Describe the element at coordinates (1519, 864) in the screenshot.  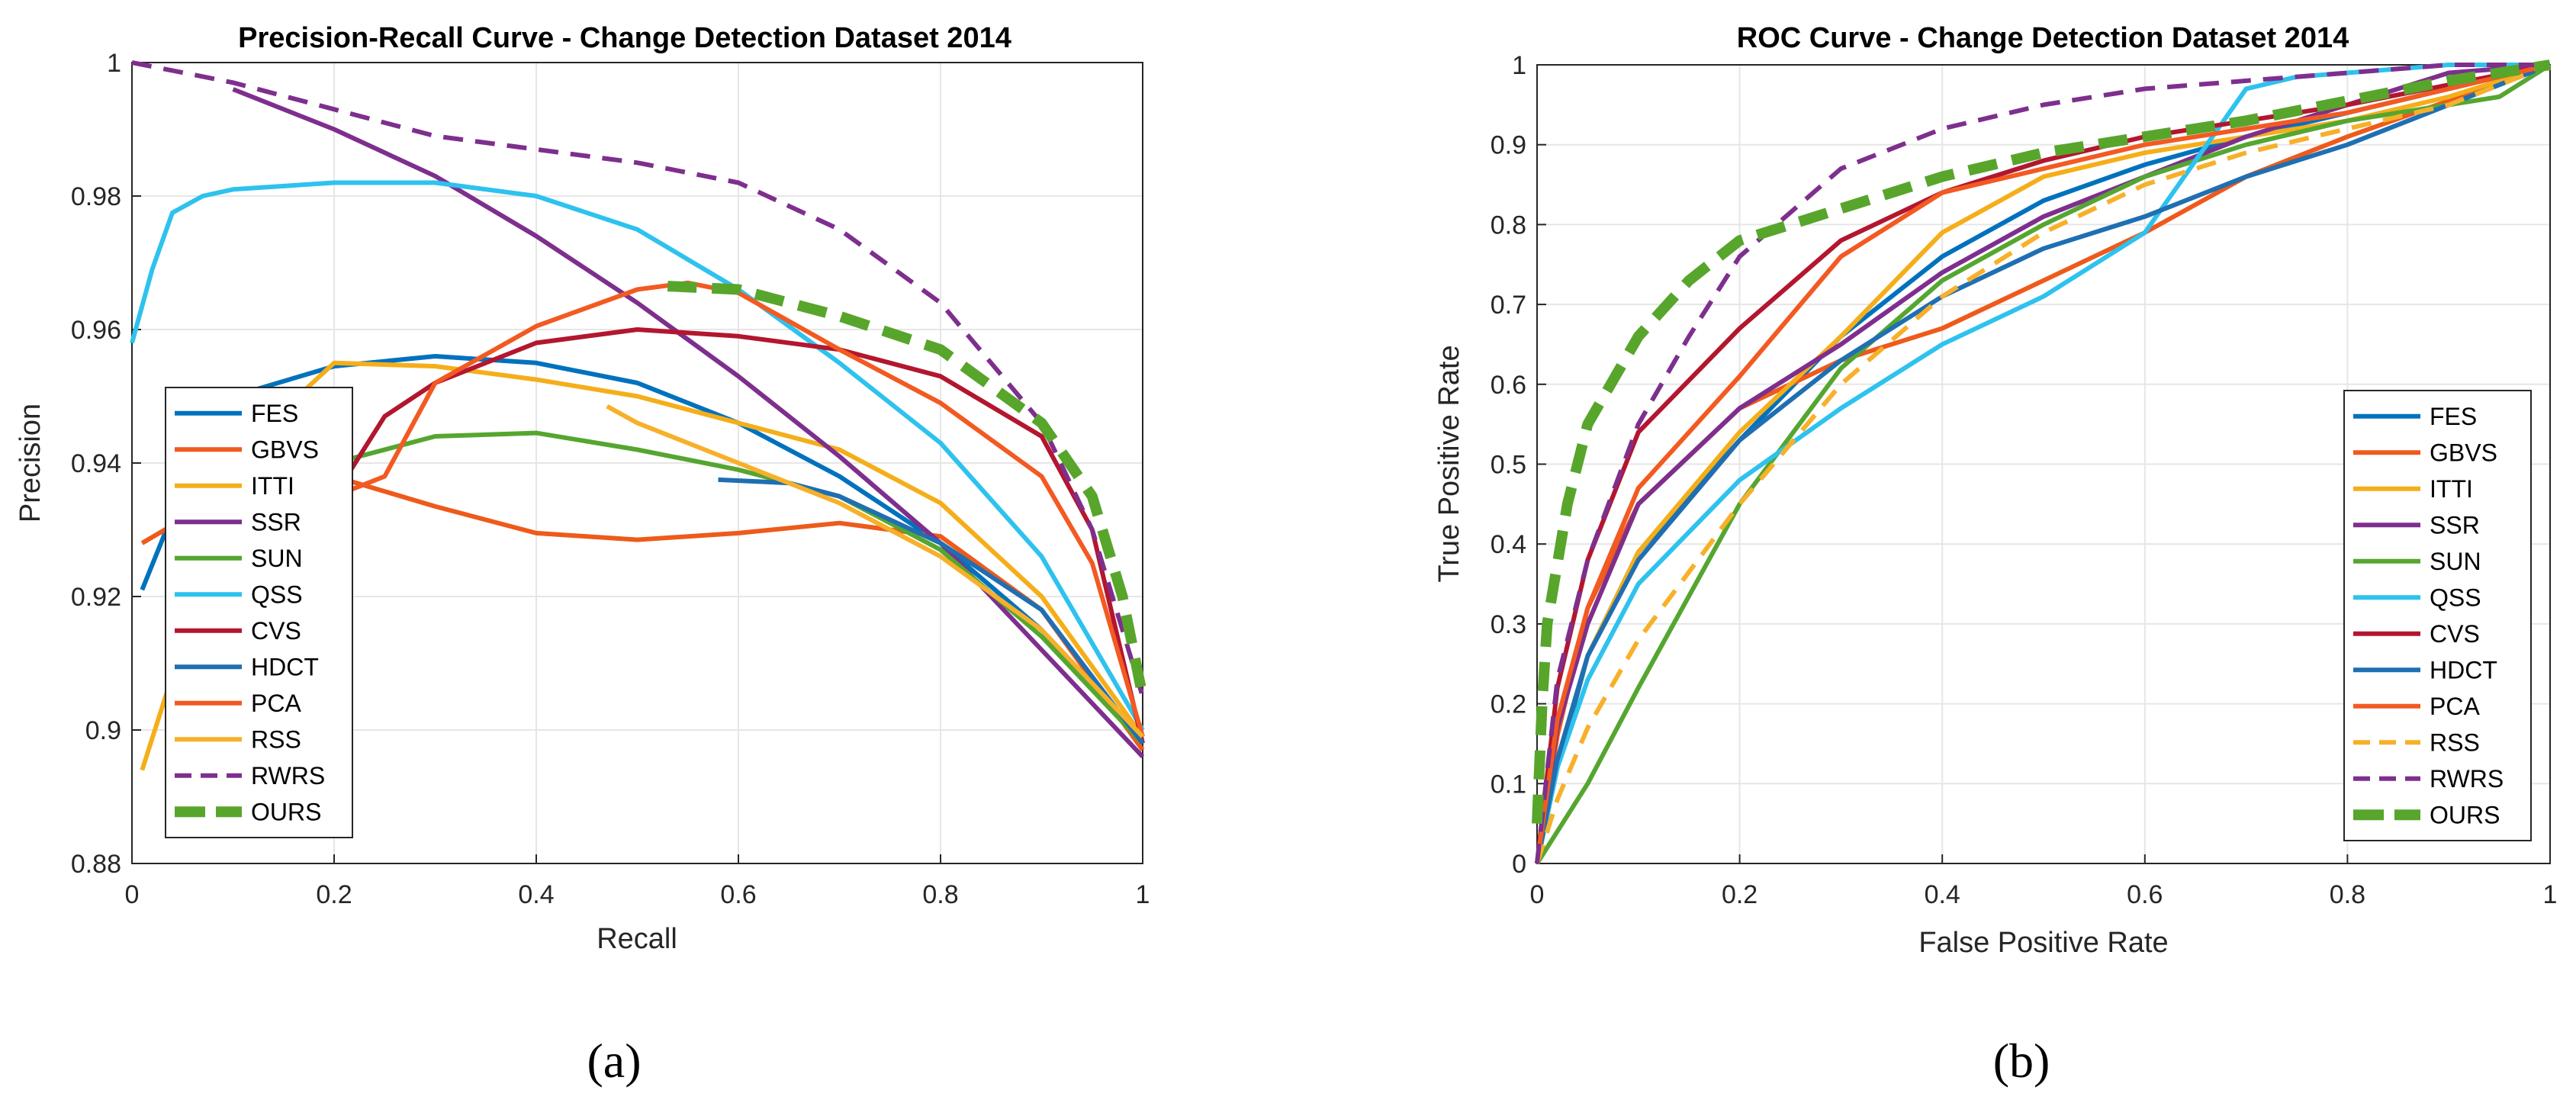
I see `y-tick-label: 0` at that location.